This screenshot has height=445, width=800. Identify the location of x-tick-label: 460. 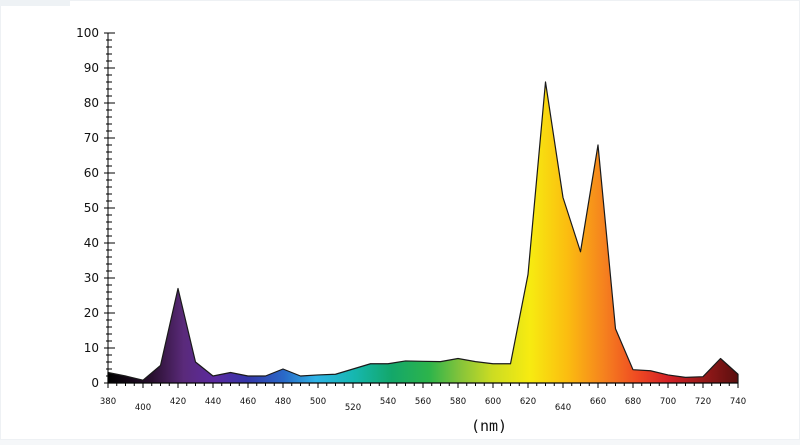
(248, 402).